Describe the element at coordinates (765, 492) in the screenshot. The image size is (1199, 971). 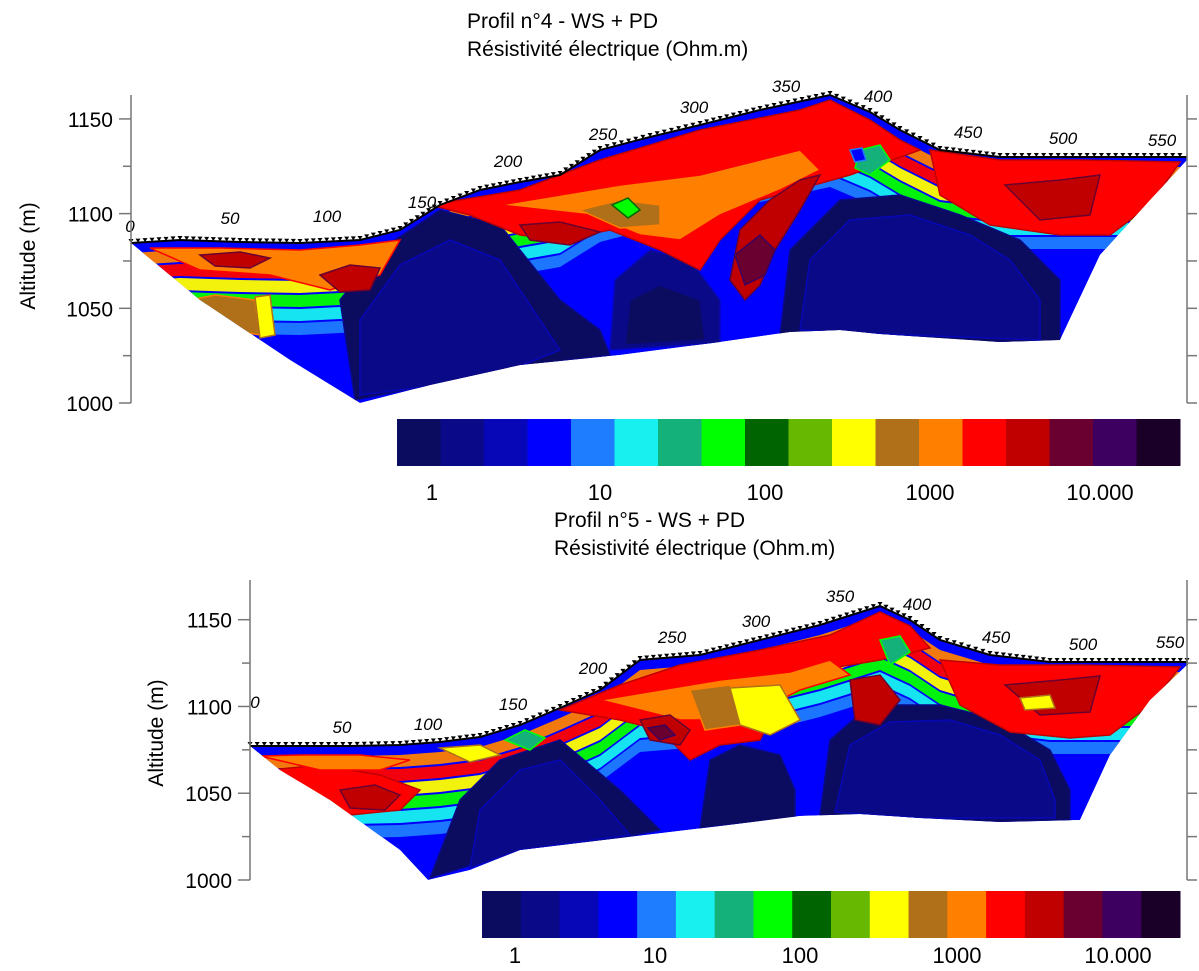
I see `colorbar-label: 100` at that location.